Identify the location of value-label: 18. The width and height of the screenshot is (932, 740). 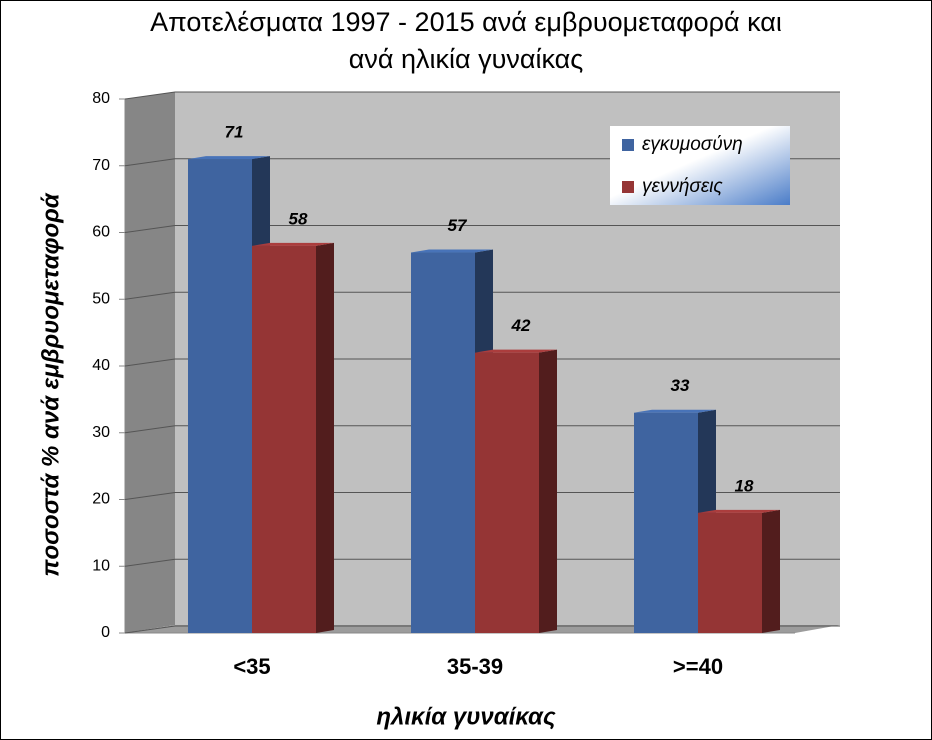
(744, 485).